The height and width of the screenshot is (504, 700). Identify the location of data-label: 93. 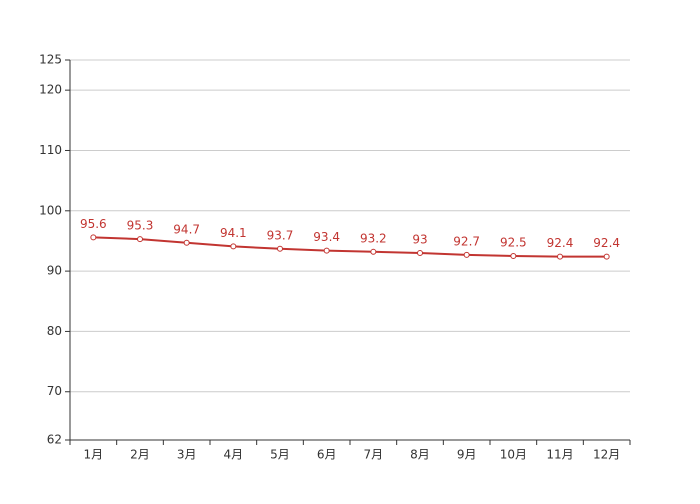
(419, 240).